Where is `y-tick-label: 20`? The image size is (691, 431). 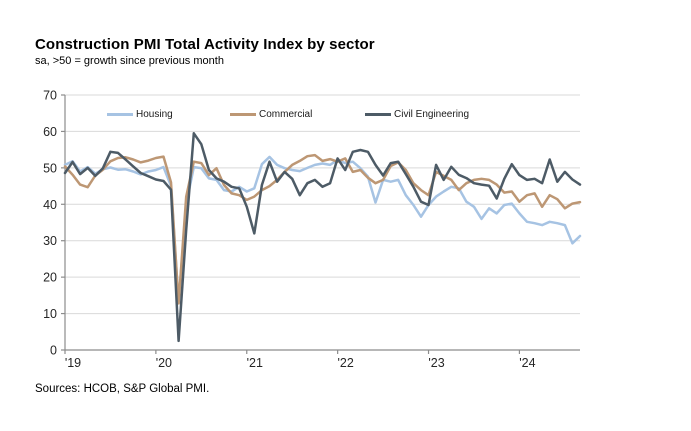 y-tick-label: 20 is located at coordinates (50, 278).